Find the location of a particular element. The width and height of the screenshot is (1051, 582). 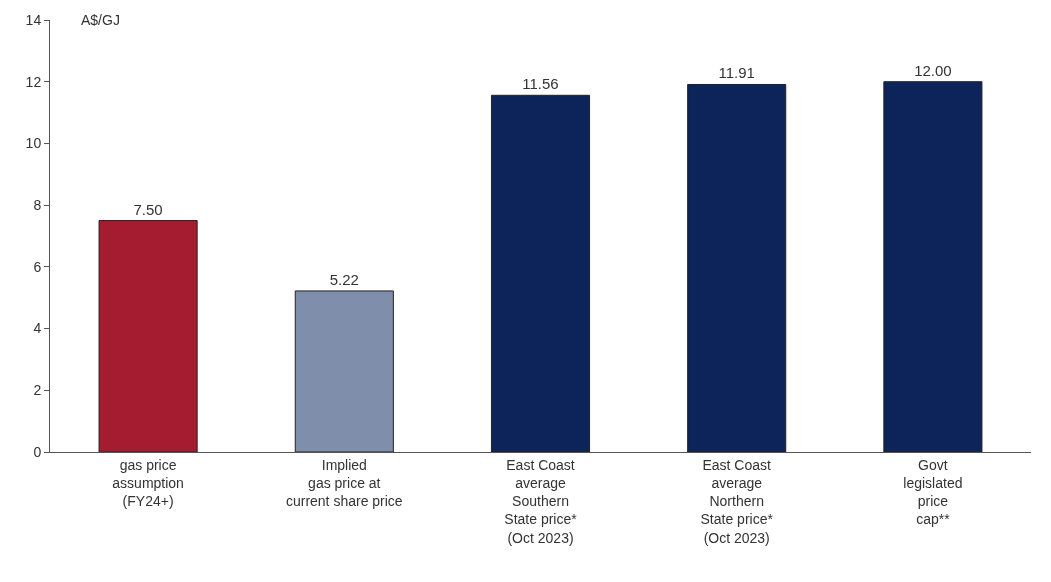

data-label: 5.22 is located at coordinates (344, 279).